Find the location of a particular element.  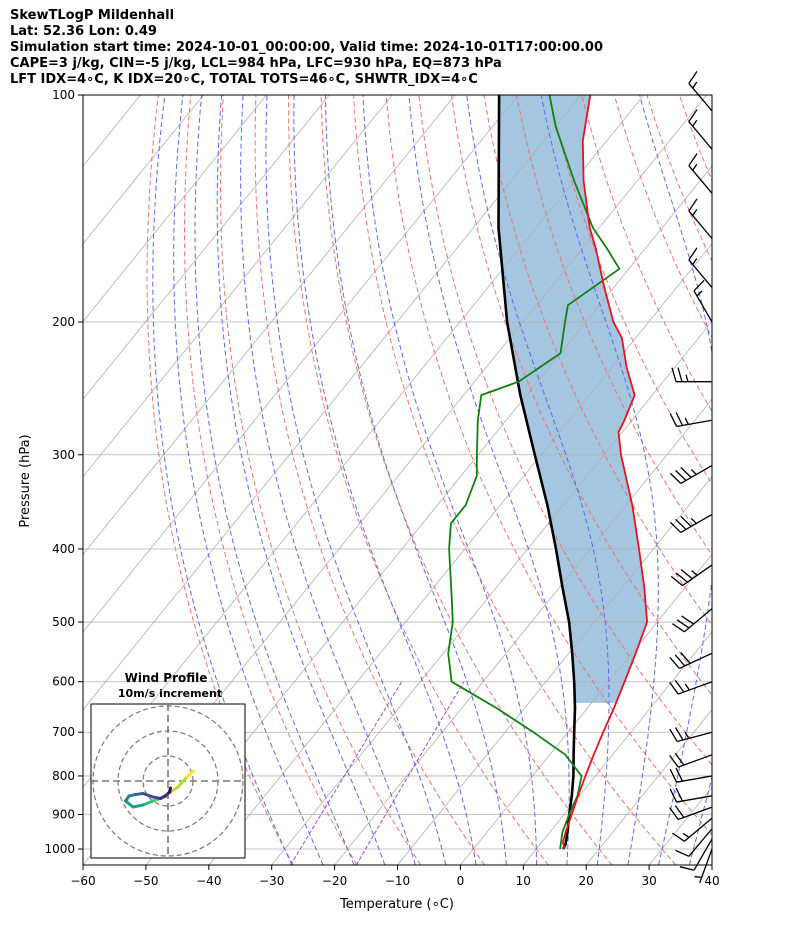

x-tick-label: −40 is located at coordinates (208, 881).